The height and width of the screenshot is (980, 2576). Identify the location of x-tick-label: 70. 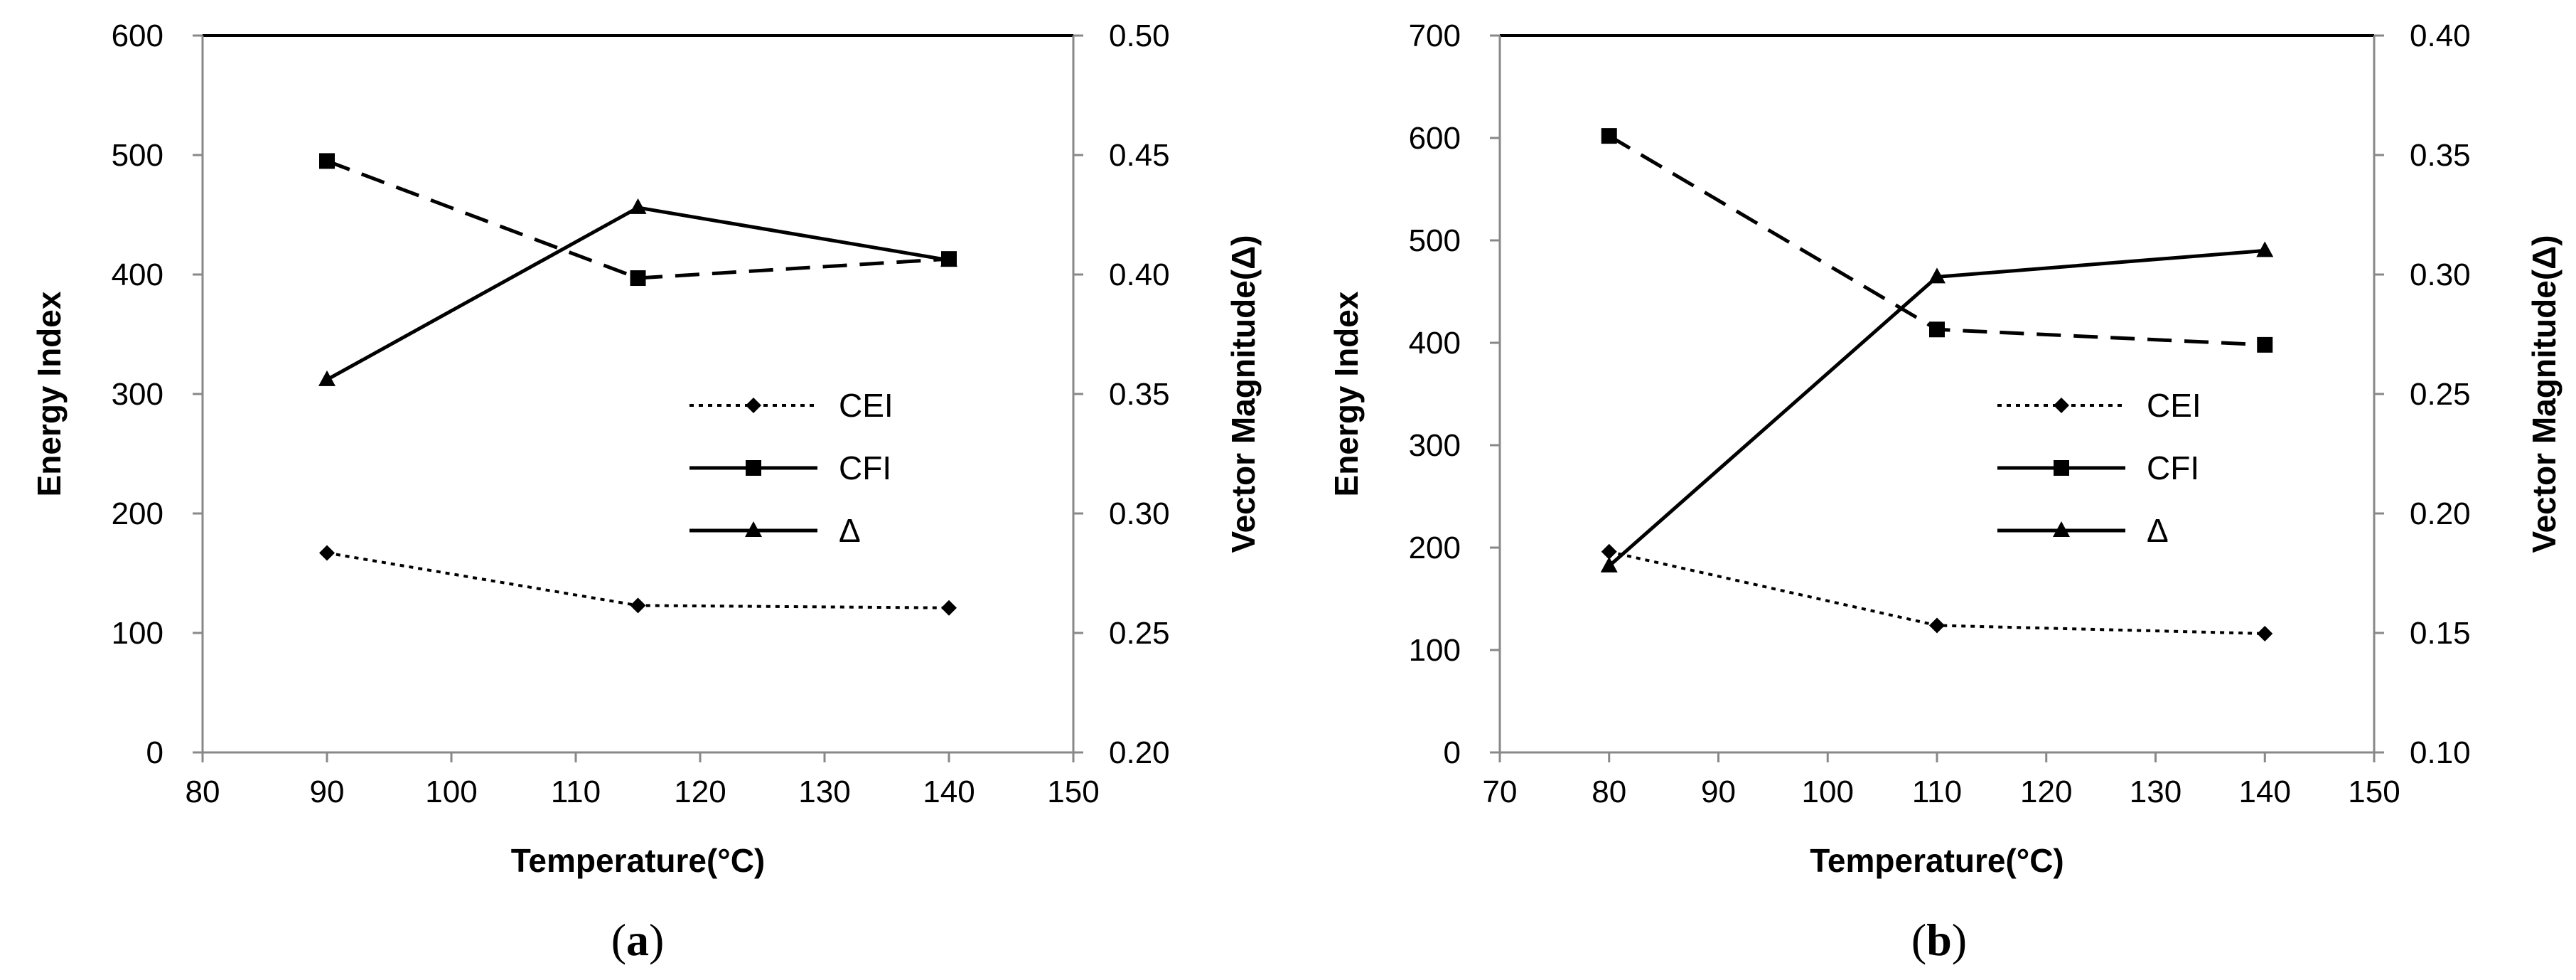
(1500, 791).